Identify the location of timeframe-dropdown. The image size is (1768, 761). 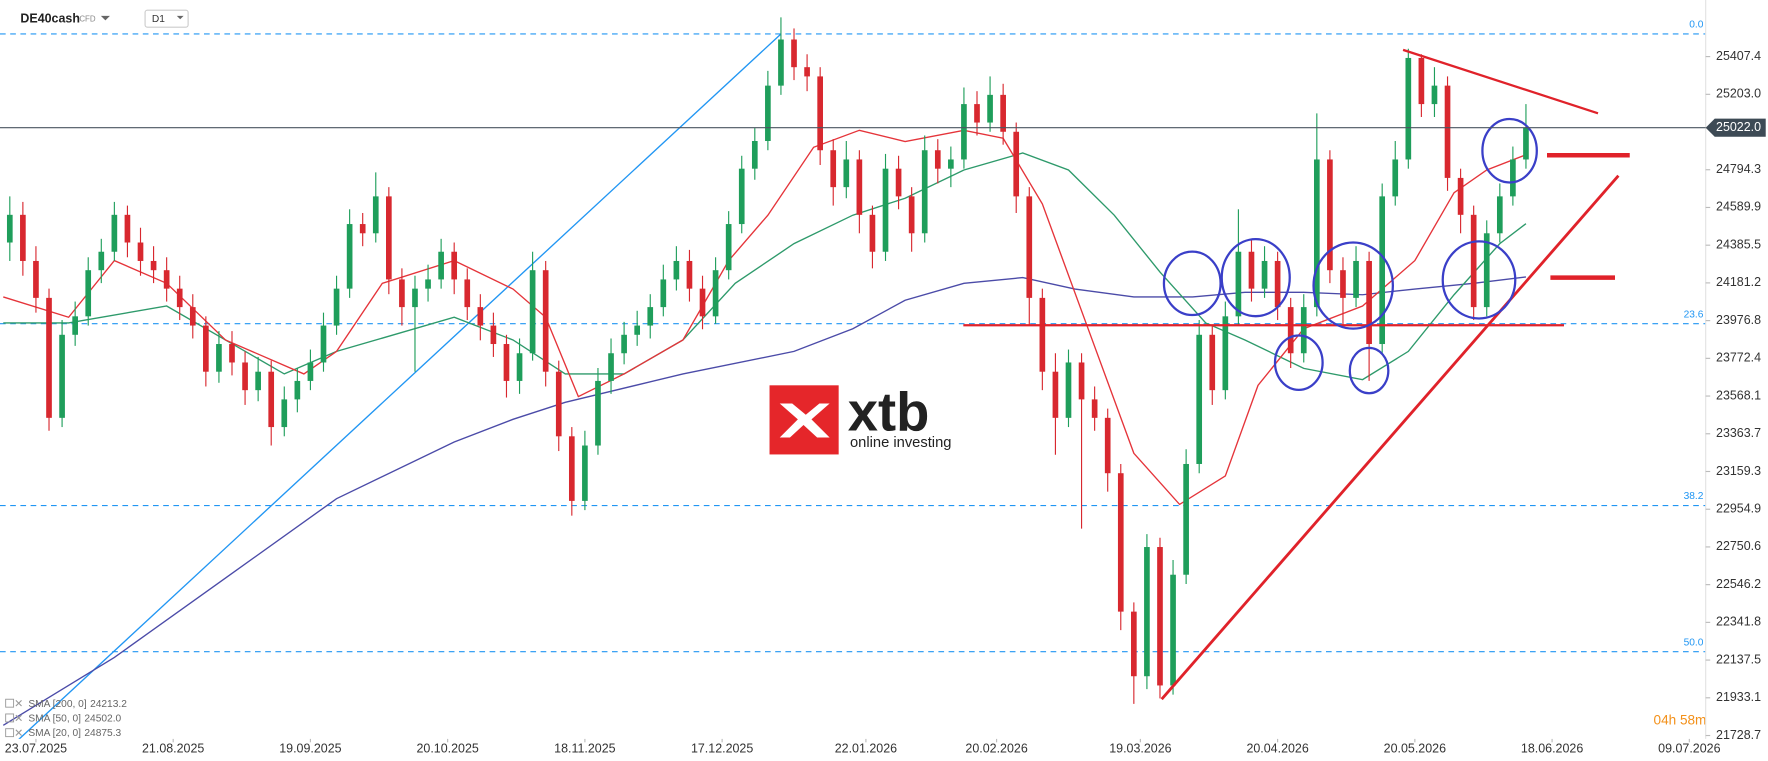
(180, 17).